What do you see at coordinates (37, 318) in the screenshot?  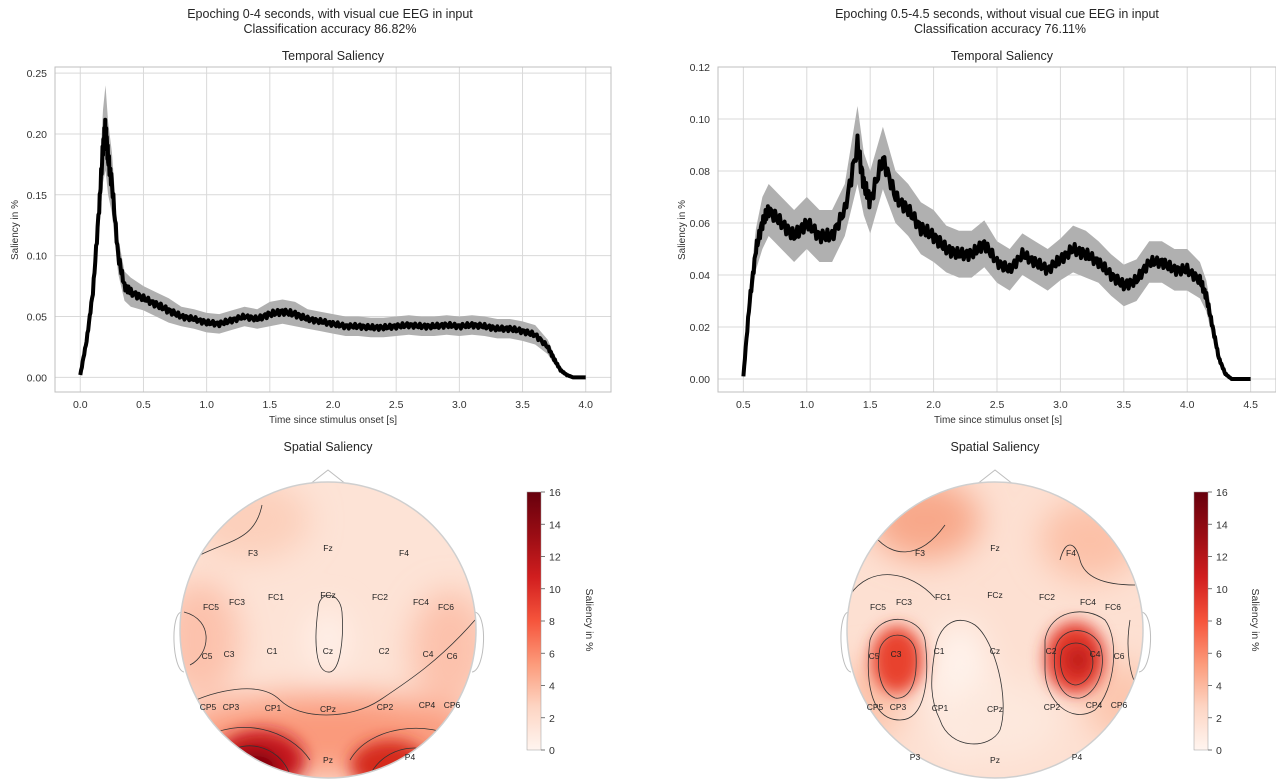 I see `y-tick-label: 0.05` at bounding box center [37, 318].